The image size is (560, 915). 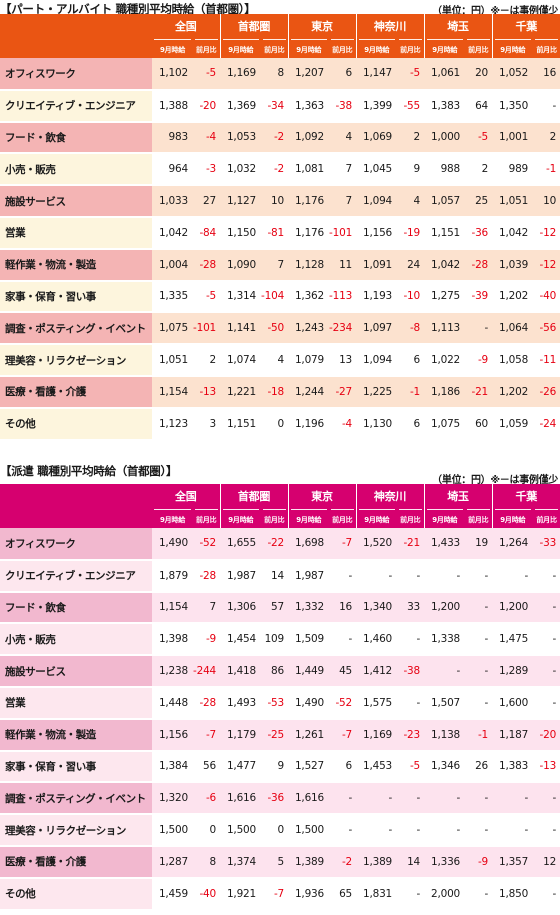 I want to click on mom-change-cell: 26, so click(x=479, y=767).